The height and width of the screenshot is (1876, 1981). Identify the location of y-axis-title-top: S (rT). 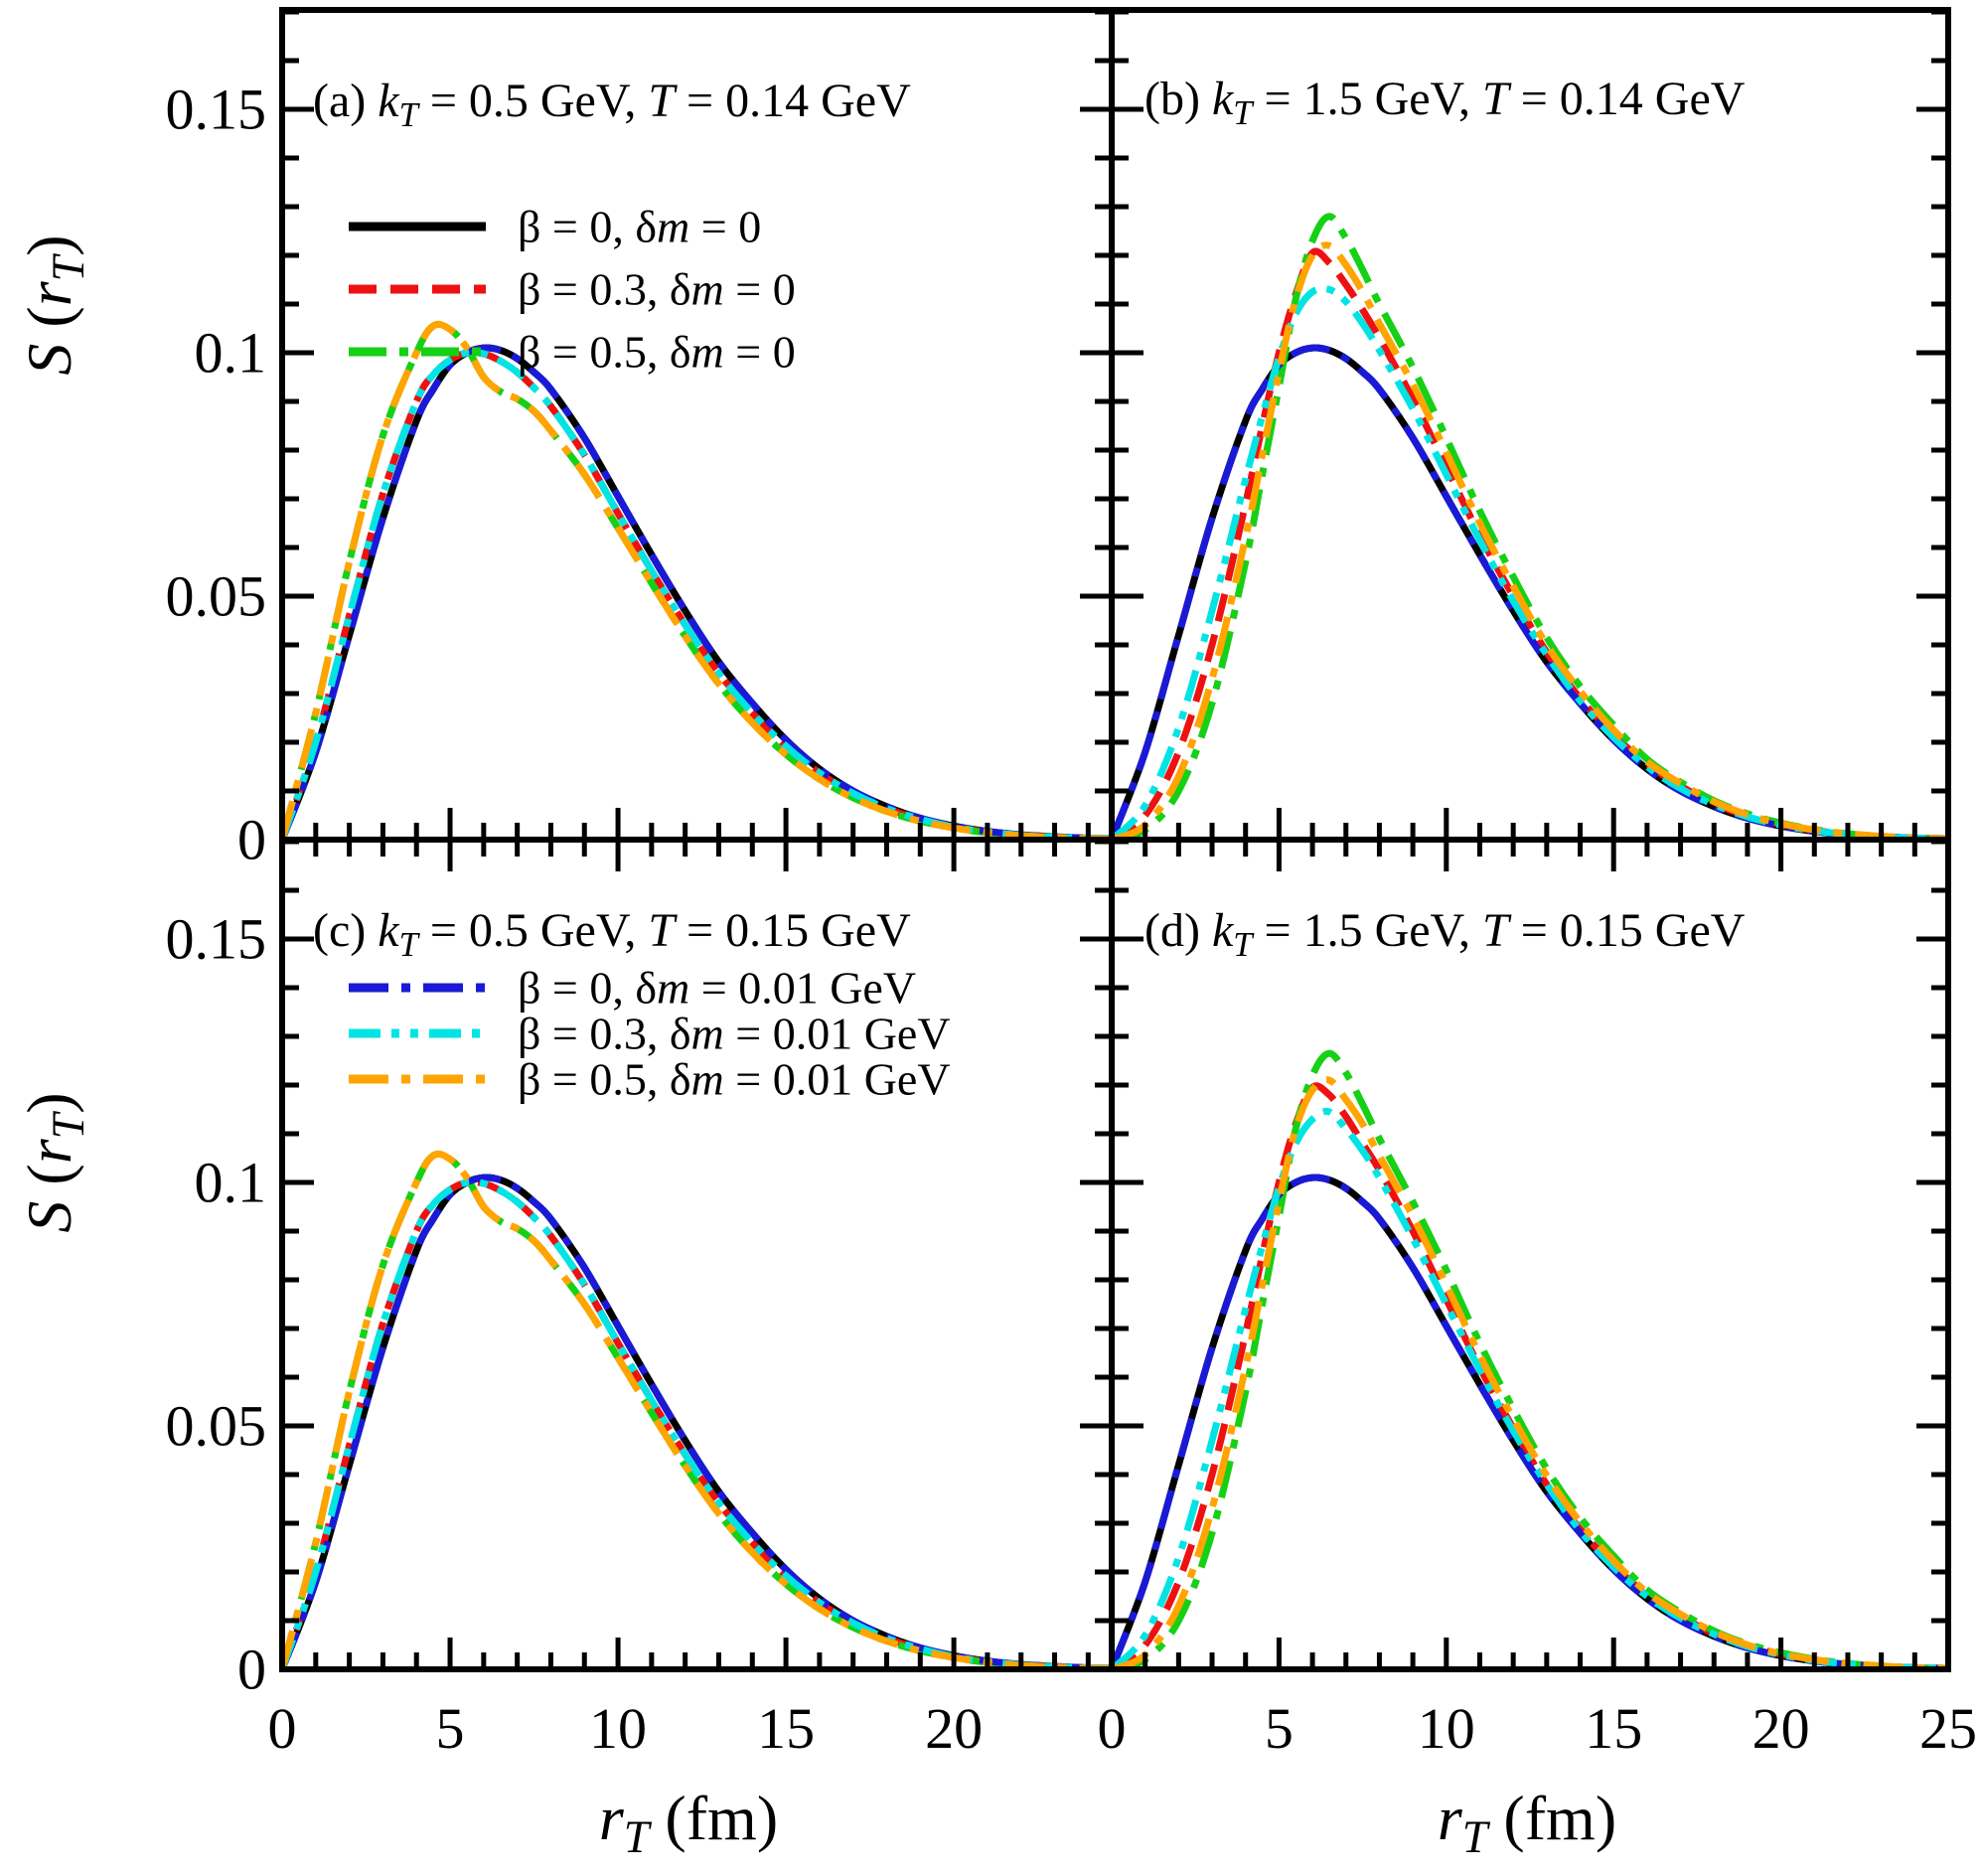
(54, 304).